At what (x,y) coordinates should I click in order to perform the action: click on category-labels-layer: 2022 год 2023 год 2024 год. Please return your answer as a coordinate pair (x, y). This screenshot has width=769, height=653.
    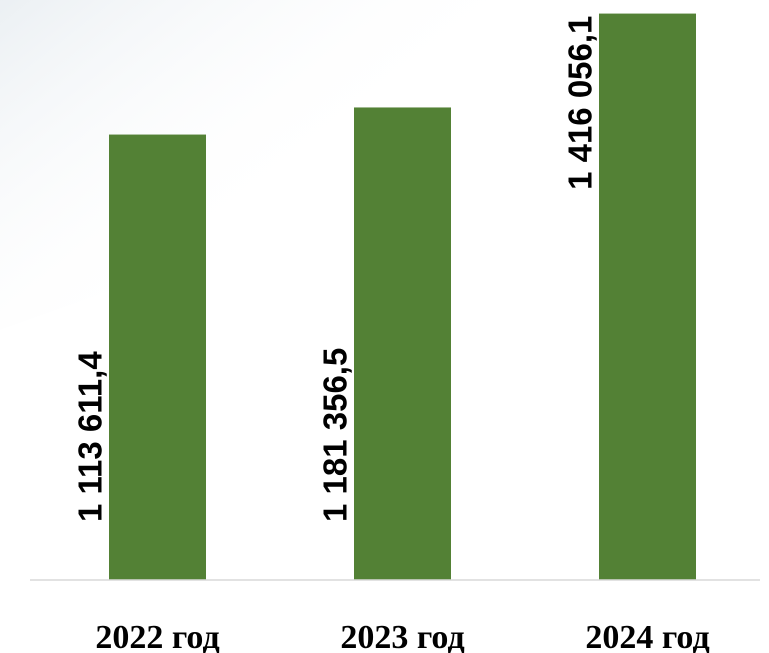
    Looking at the image, I should click on (402, 636).